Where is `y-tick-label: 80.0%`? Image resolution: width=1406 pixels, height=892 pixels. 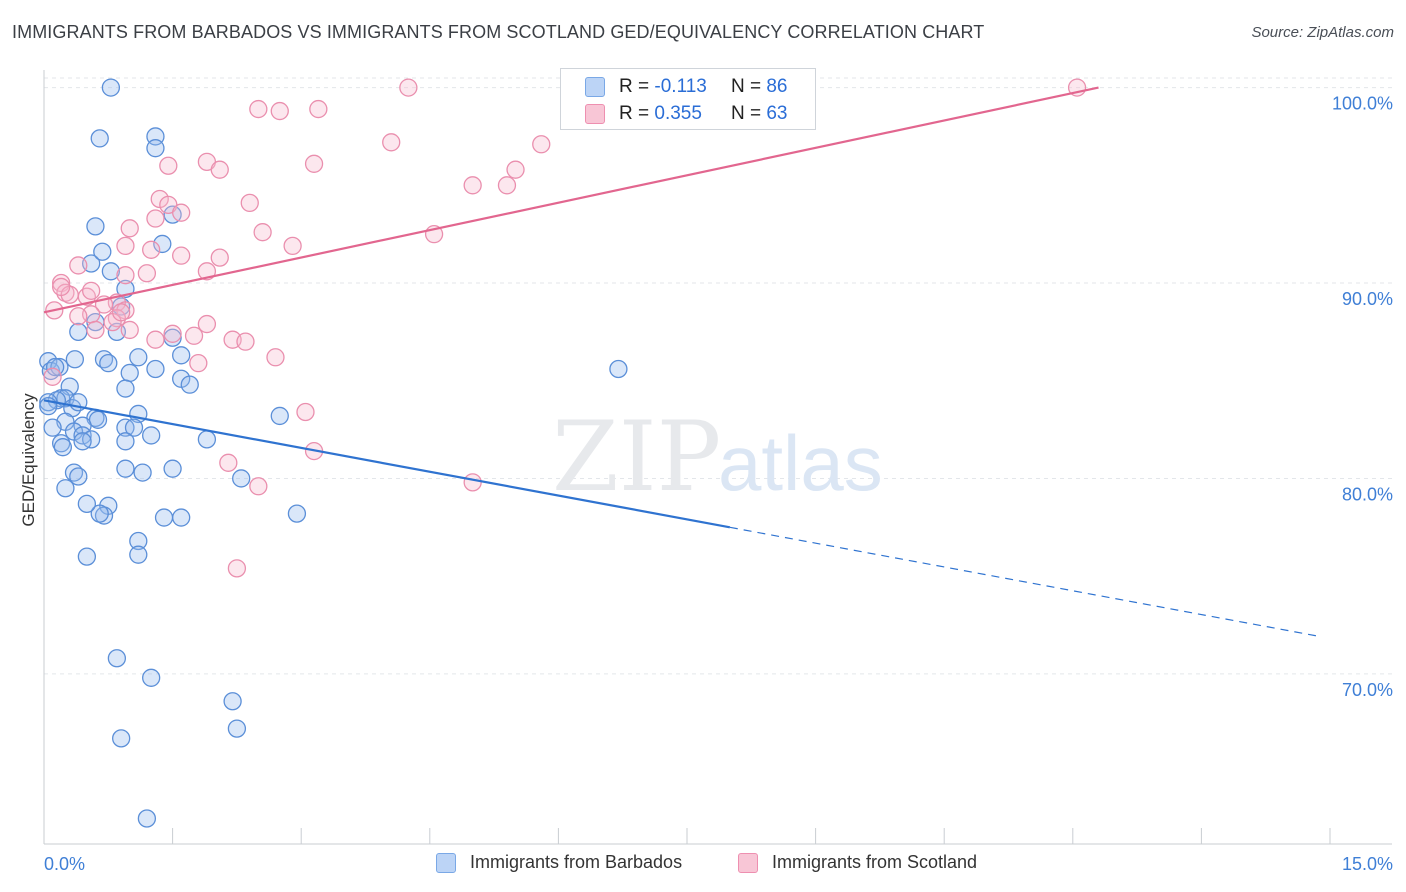 y-tick-label: 80.0% is located at coordinates (1367, 494).